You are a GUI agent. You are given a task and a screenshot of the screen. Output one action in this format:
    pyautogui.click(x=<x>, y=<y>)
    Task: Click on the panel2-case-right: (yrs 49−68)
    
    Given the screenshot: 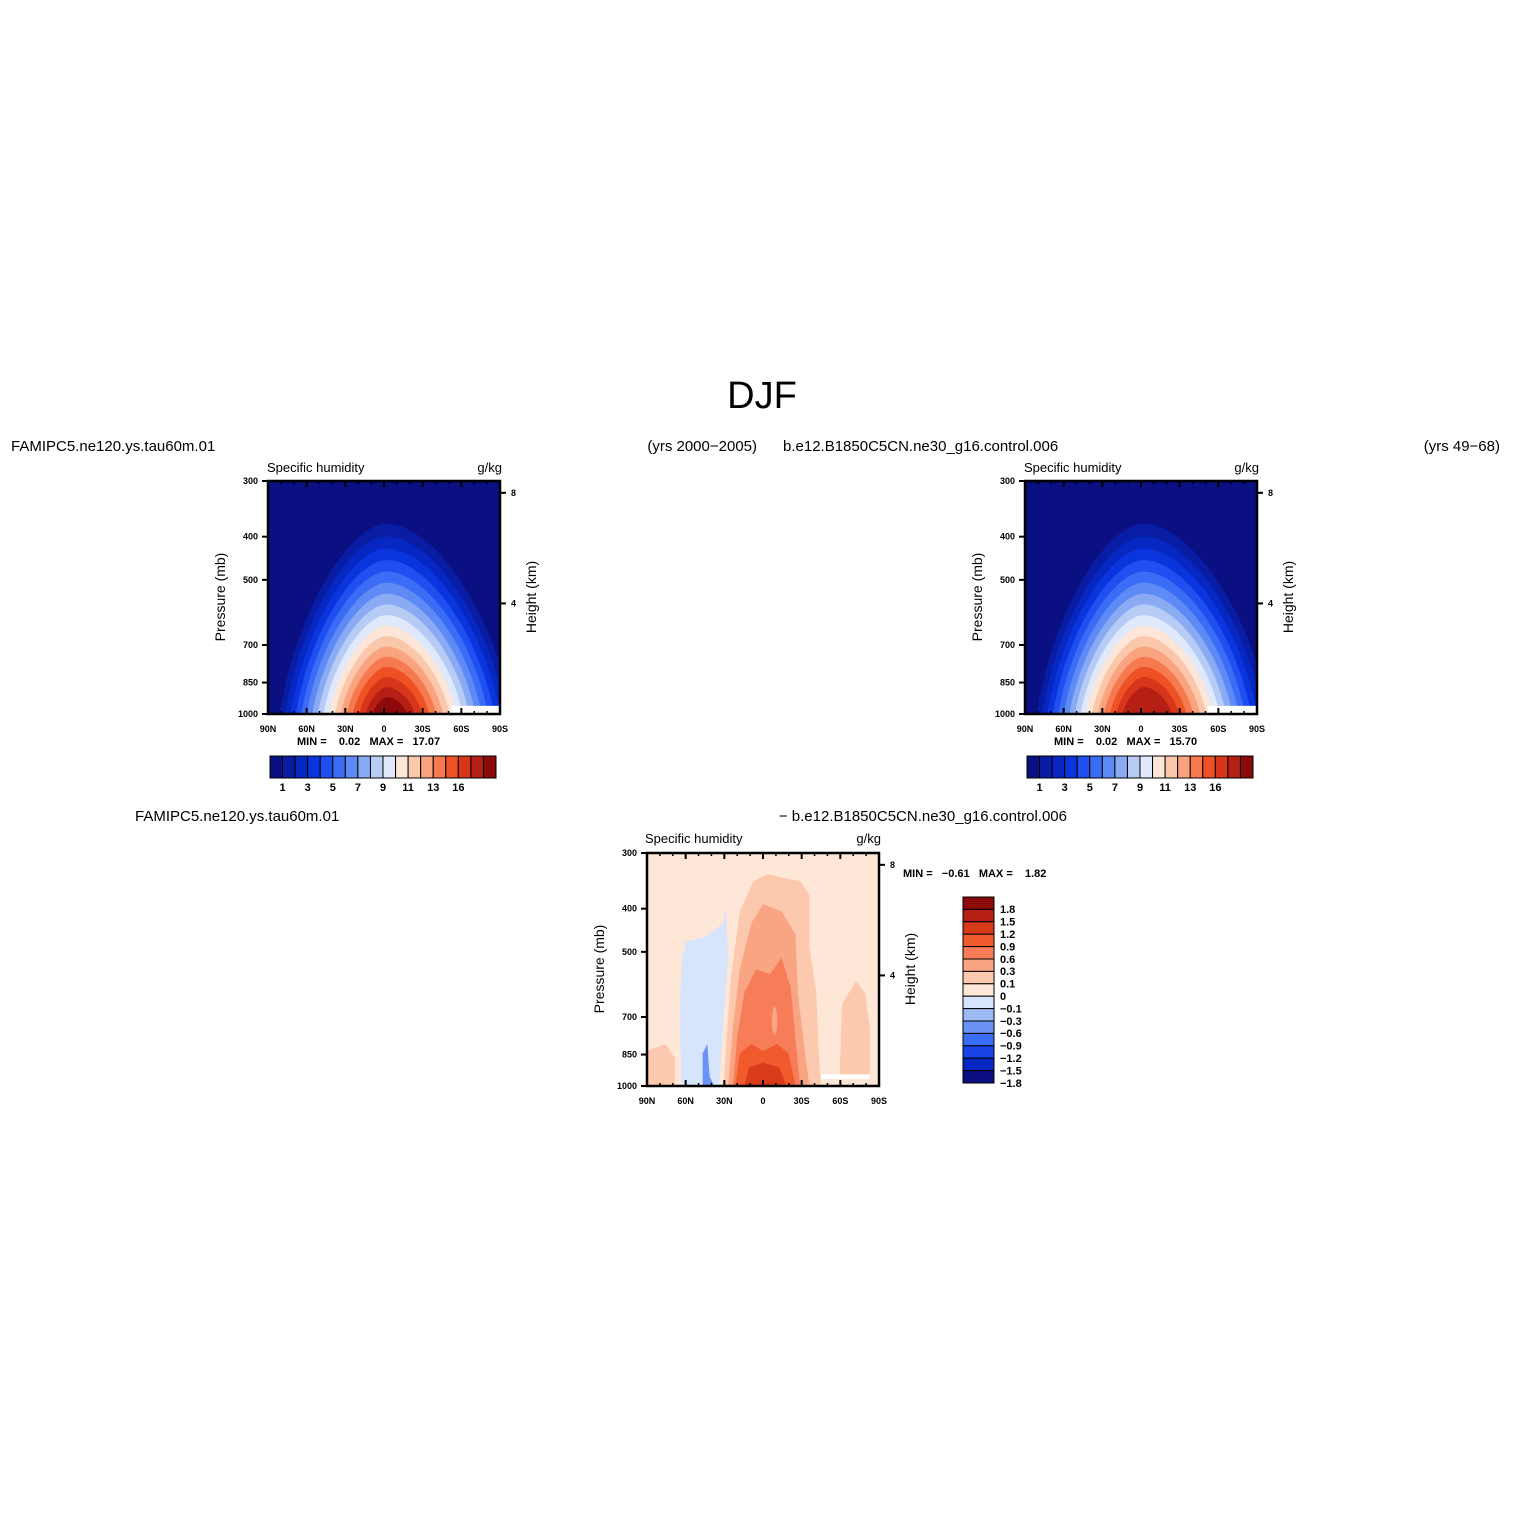 What is the action you would take?
    pyautogui.click(x=1462, y=446)
    